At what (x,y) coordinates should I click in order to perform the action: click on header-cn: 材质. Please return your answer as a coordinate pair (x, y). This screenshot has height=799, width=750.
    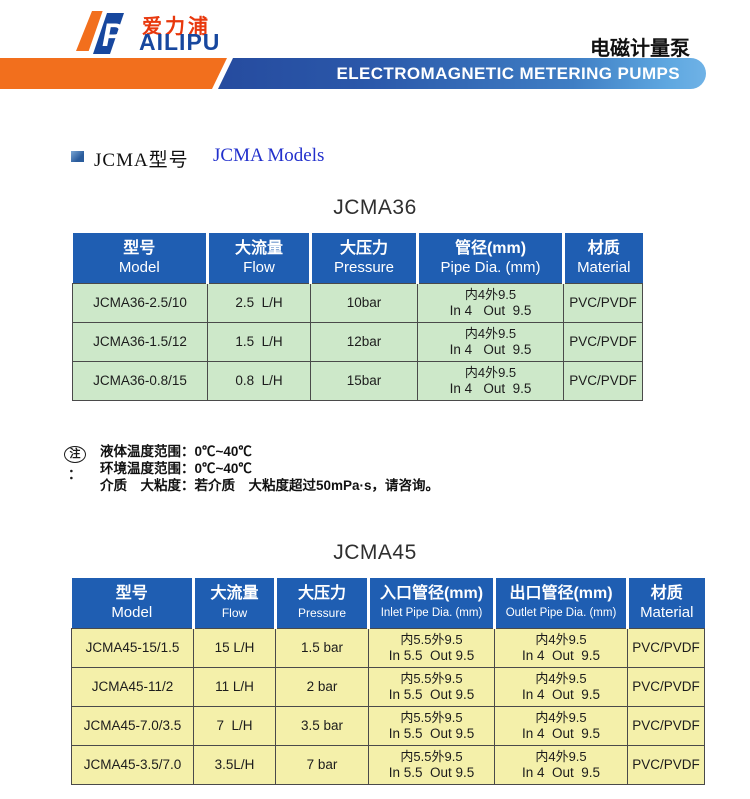
    Looking at the image, I should click on (666, 593).